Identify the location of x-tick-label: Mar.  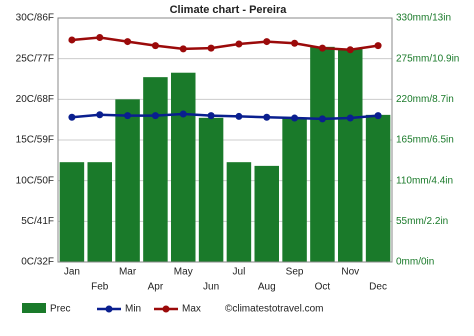
(128, 272).